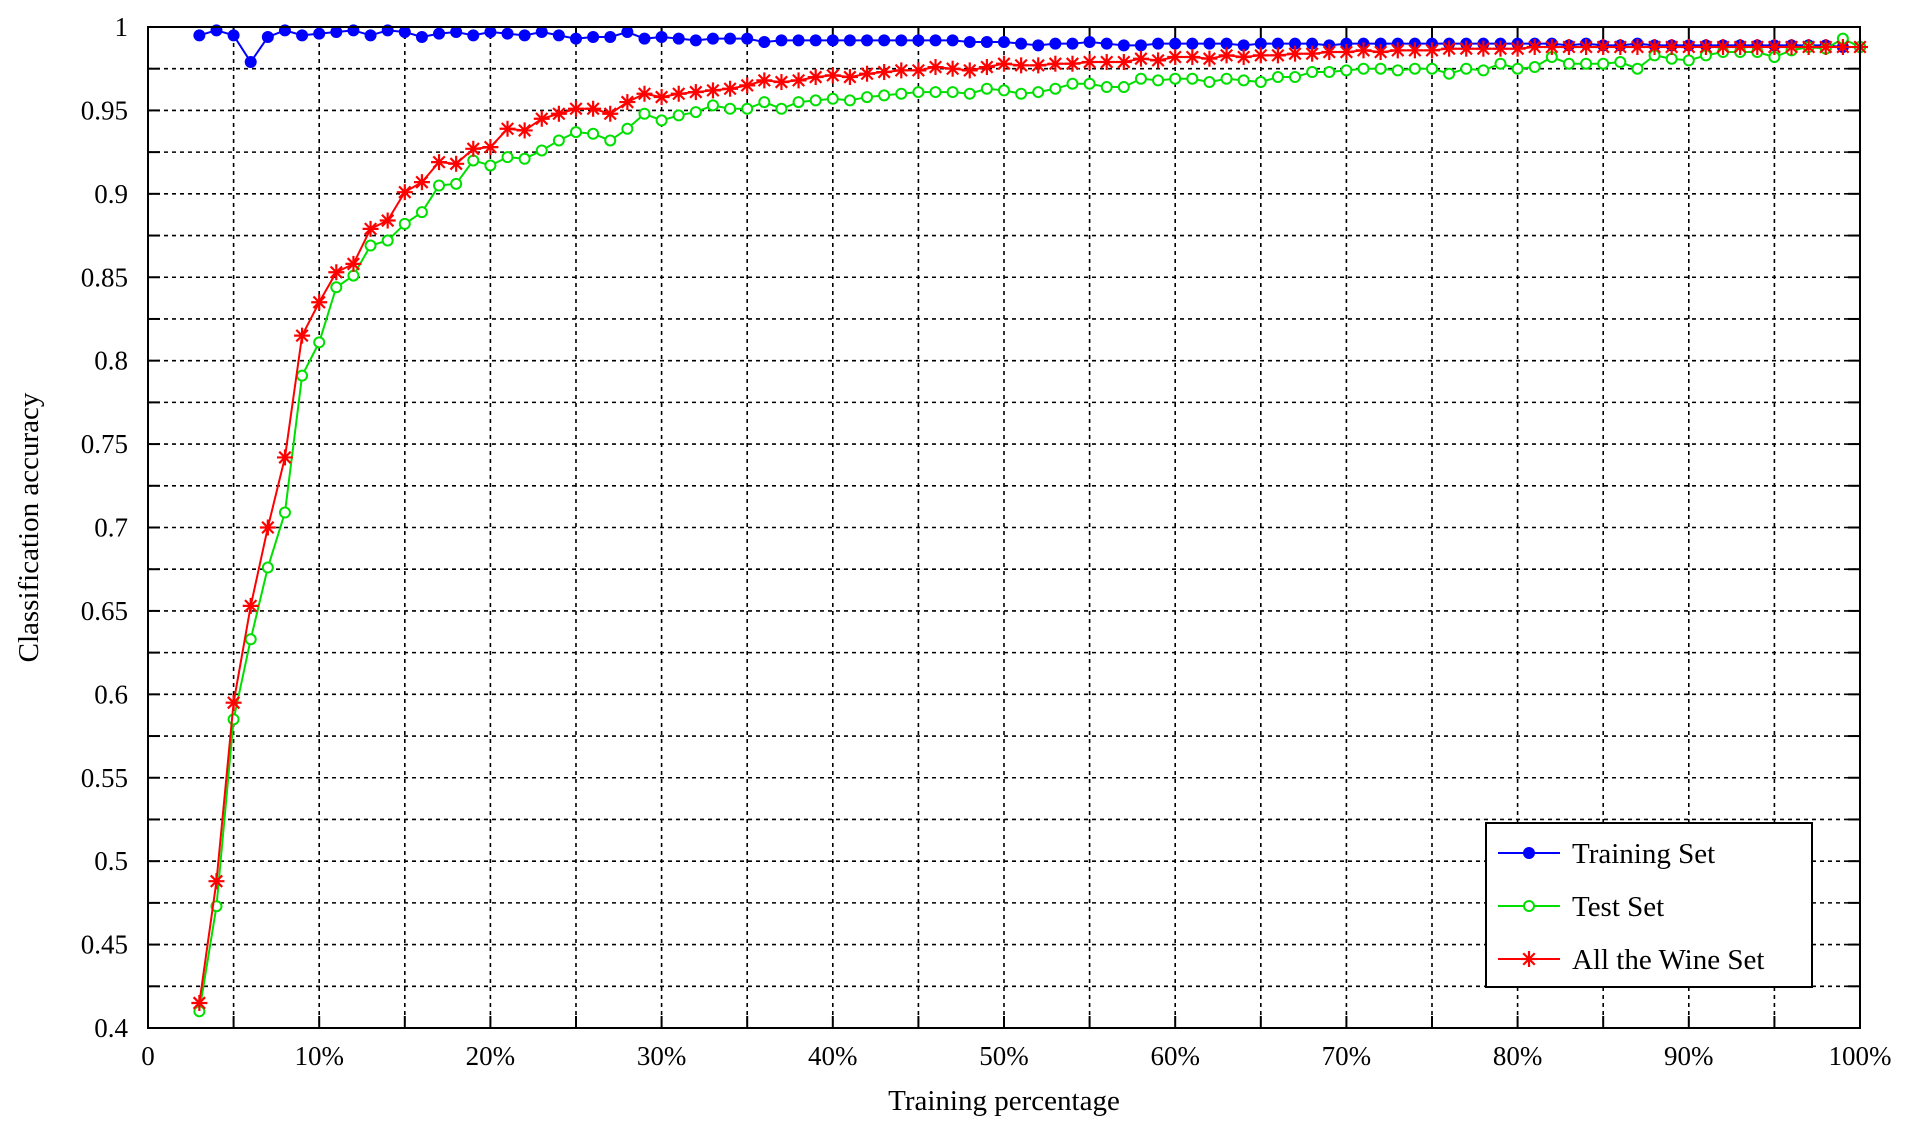  I want to click on x-tick-label: 40%, so click(833, 1056).